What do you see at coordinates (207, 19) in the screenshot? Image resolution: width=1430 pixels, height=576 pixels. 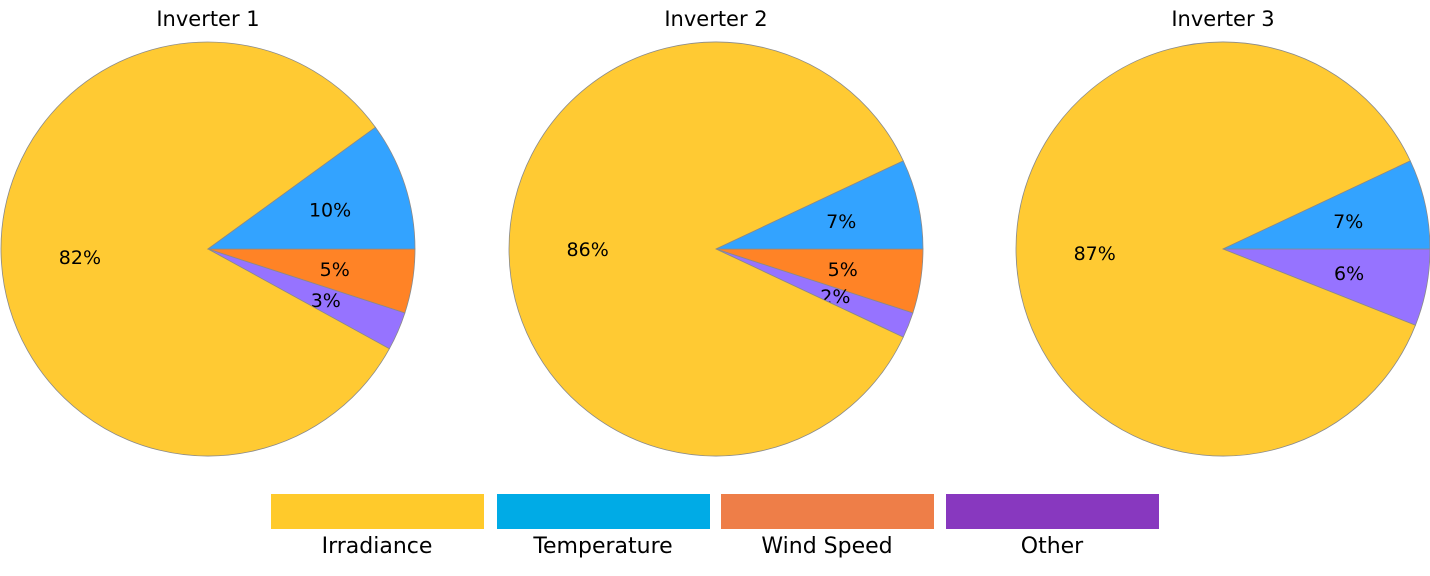 I see `pie-title: Inverter 1` at bounding box center [207, 19].